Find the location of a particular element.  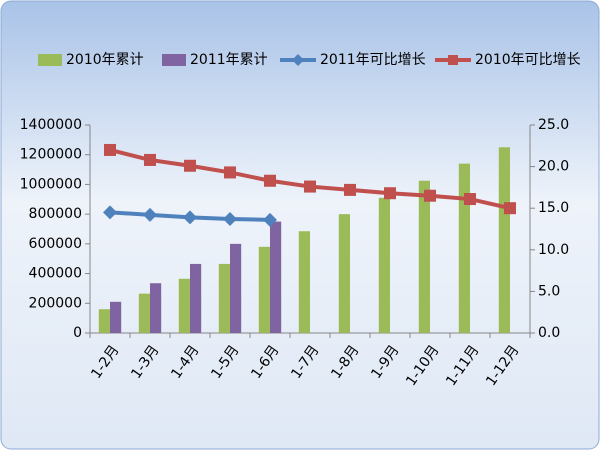

legend-label: 2010年累计 is located at coordinates (105, 60).